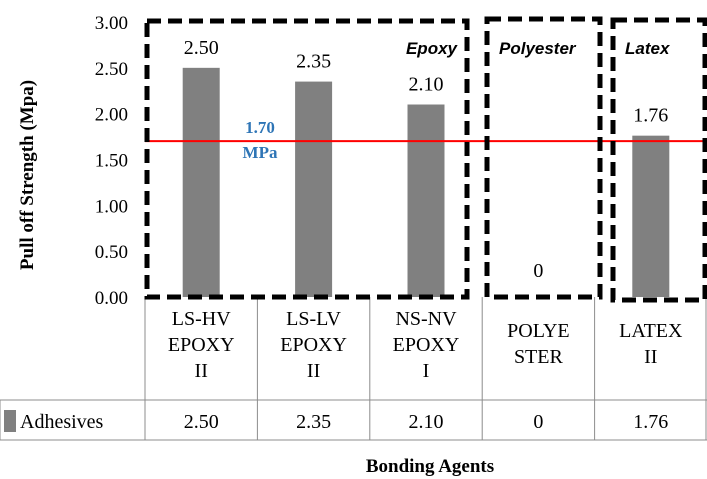  Describe the element at coordinates (539, 357) in the screenshot. I see `category-label: STER` at that location.